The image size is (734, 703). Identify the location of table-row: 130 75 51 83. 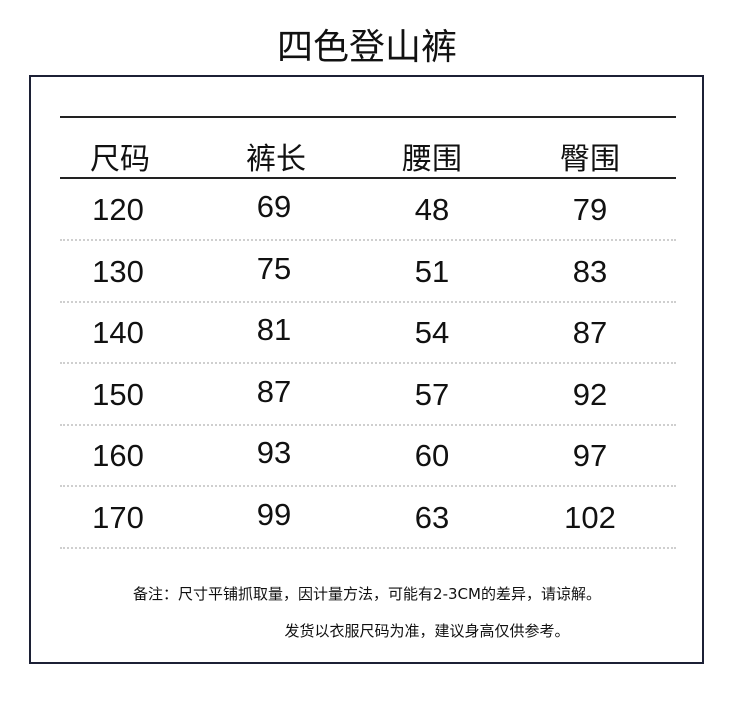
(367, 282).